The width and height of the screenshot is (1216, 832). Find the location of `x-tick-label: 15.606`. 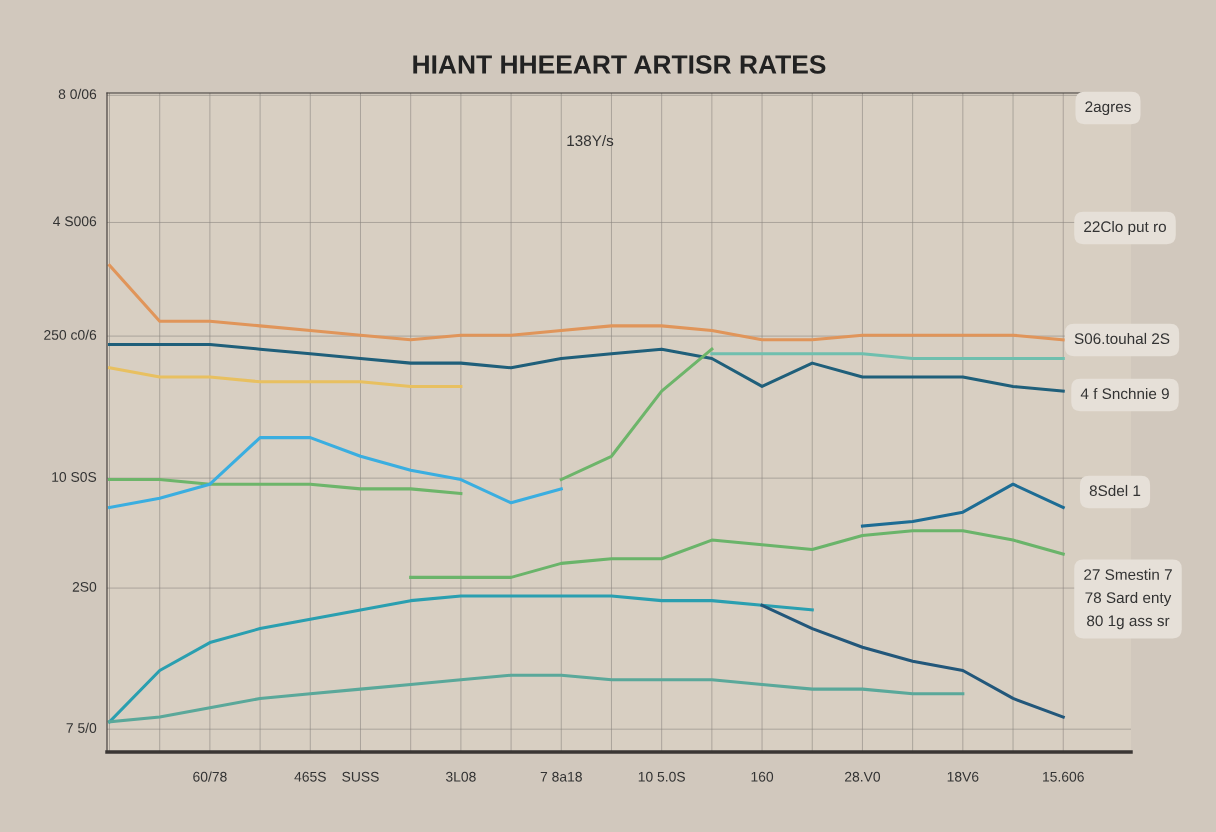

x-tick-label: 15.606 is located at coordinates (1063, 776).